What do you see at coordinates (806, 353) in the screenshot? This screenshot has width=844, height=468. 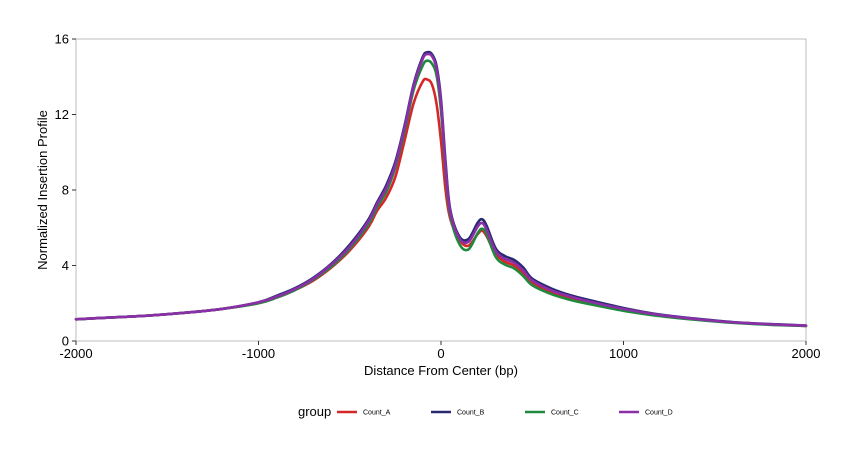 I see `x-tick-label: 2000` at bounding box center [806, 353].